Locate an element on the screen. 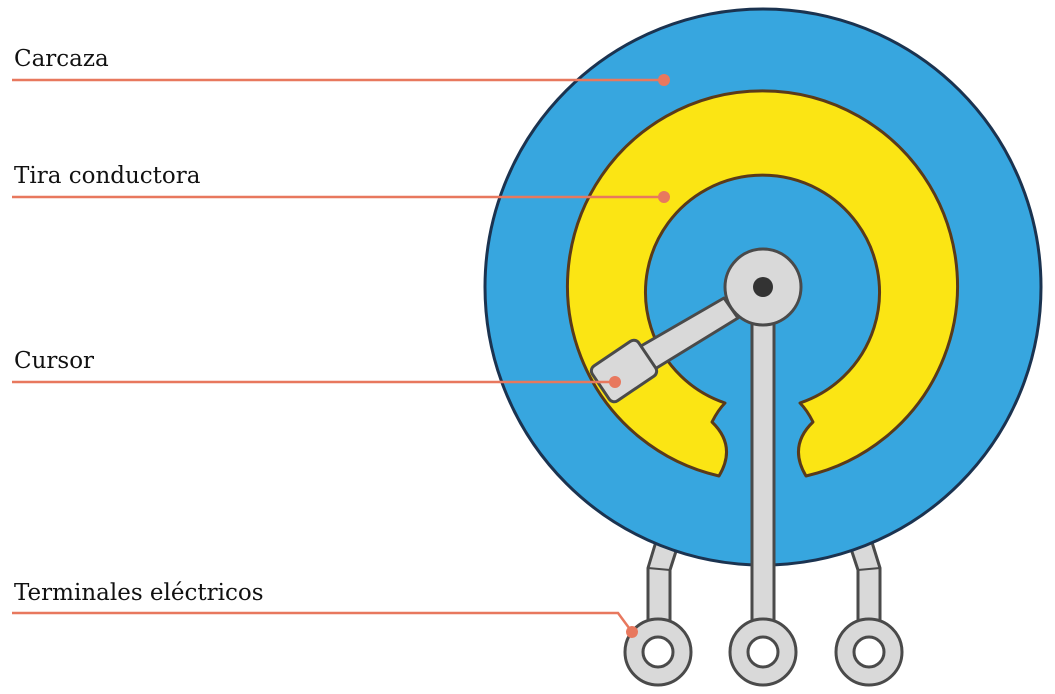 The width and height of the screenshot is (1055, 694). label-conductive-strip: Tira conductora is located at coordinates (107, 176).